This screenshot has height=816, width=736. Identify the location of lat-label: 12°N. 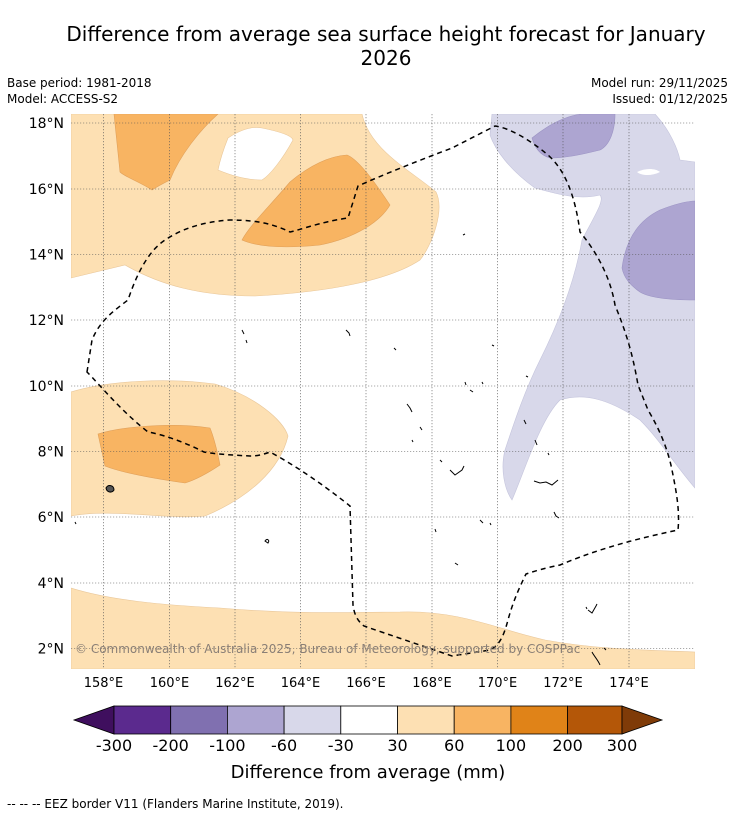
(46, 321).